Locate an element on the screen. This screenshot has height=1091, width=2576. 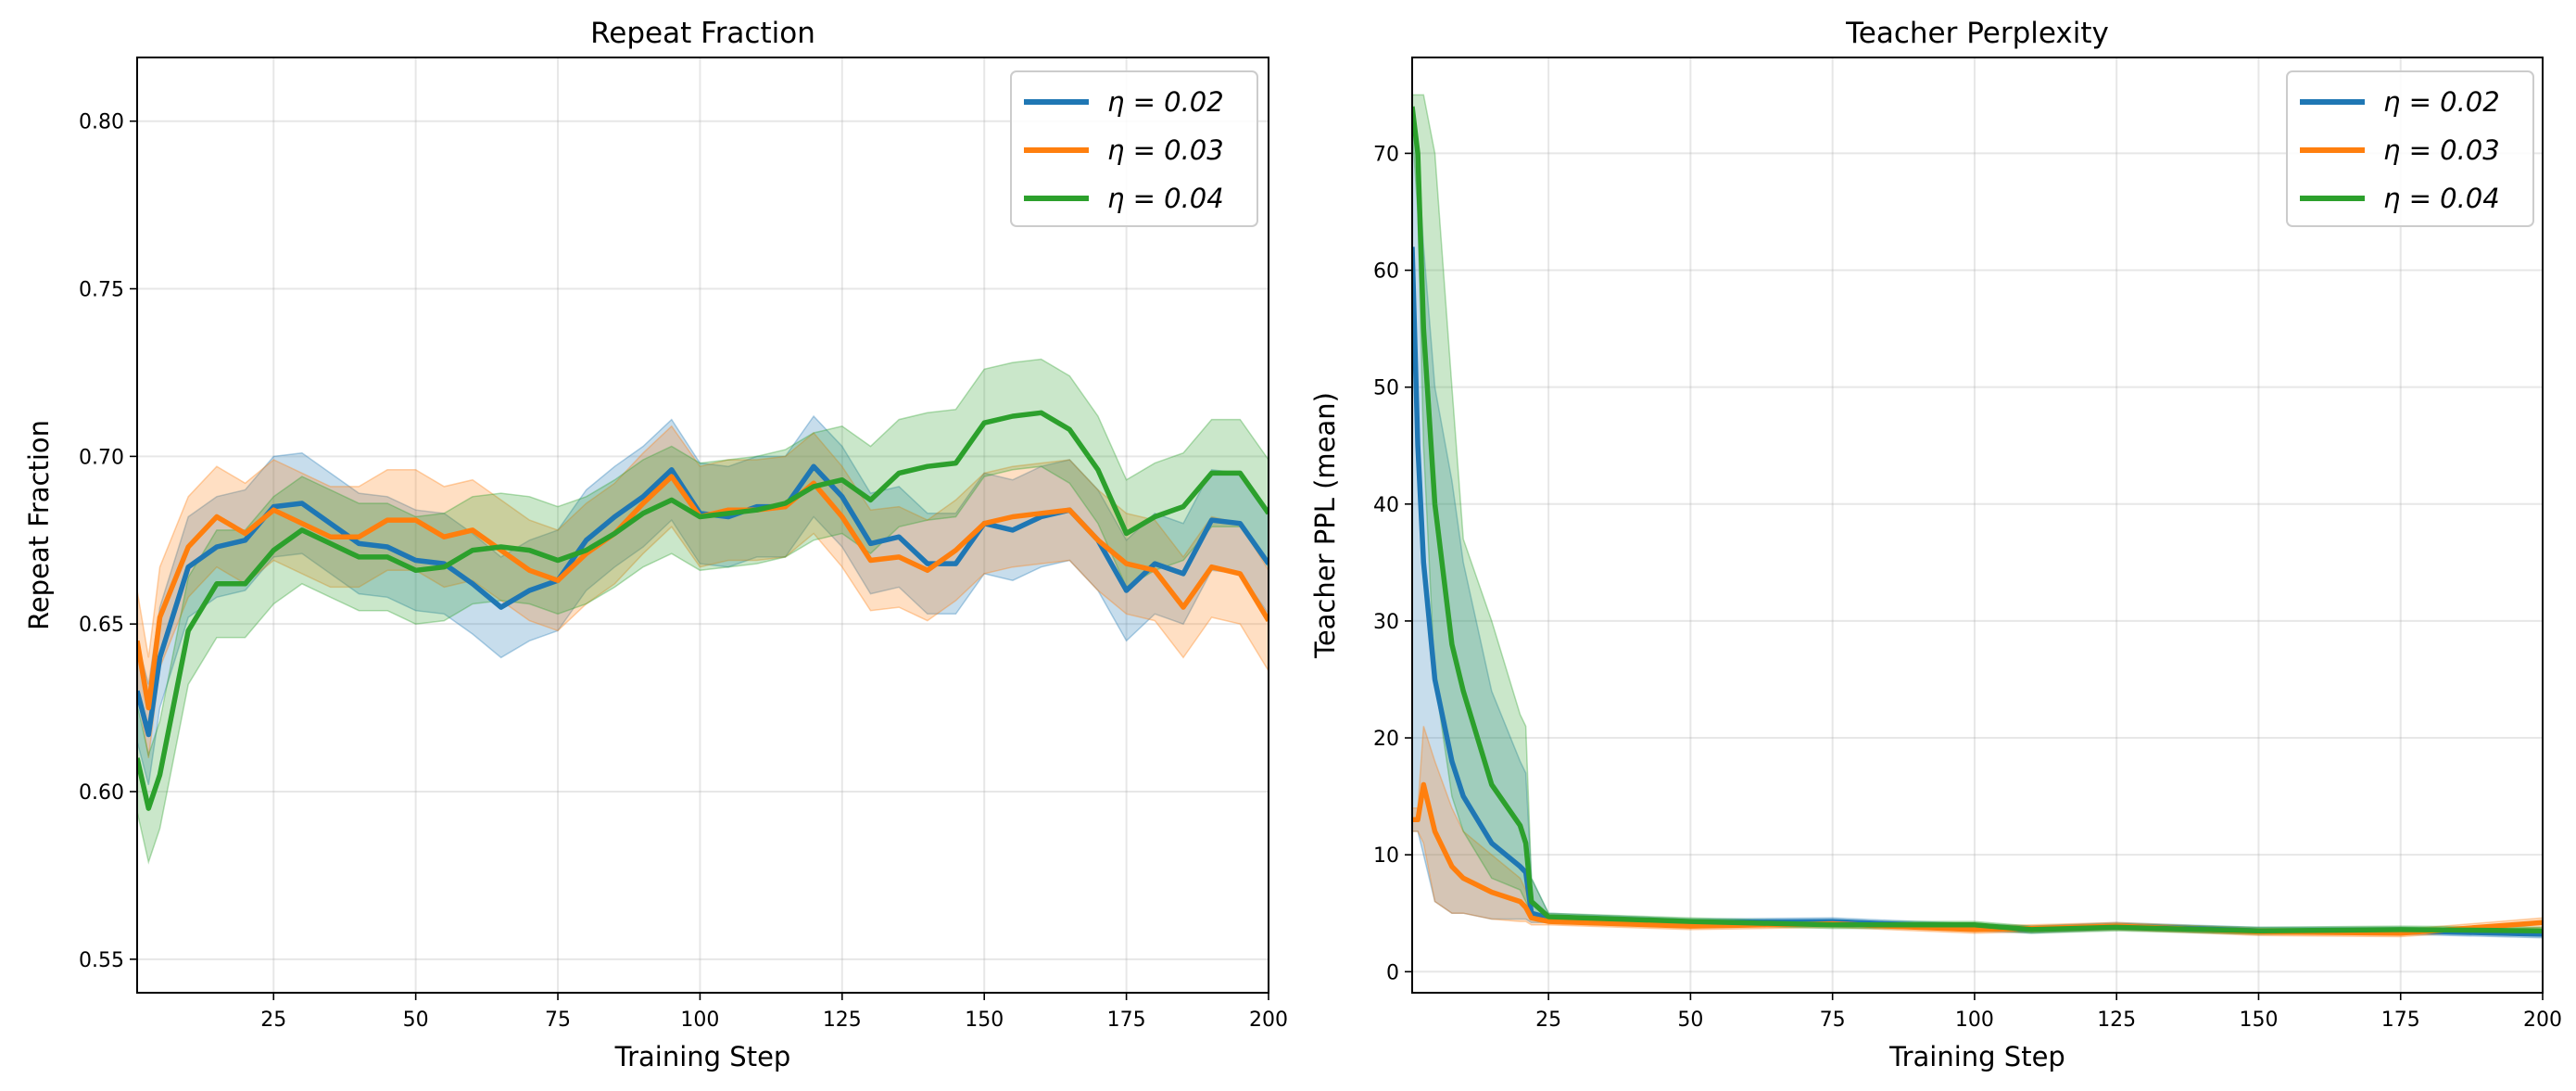
y-tick-label: 70 is located at coordinates (1386, 155).